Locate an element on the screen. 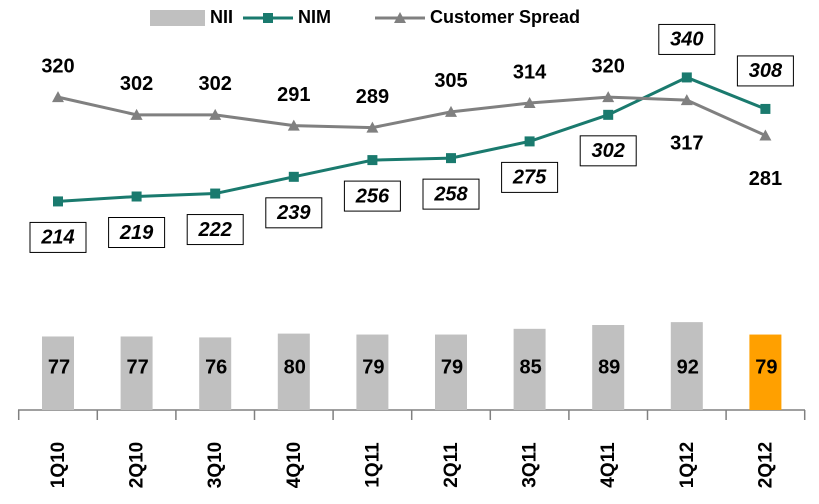 This screenshot has height=504, width=819. x-tick-label: 1Q10 is located at coordinates (58, 465).